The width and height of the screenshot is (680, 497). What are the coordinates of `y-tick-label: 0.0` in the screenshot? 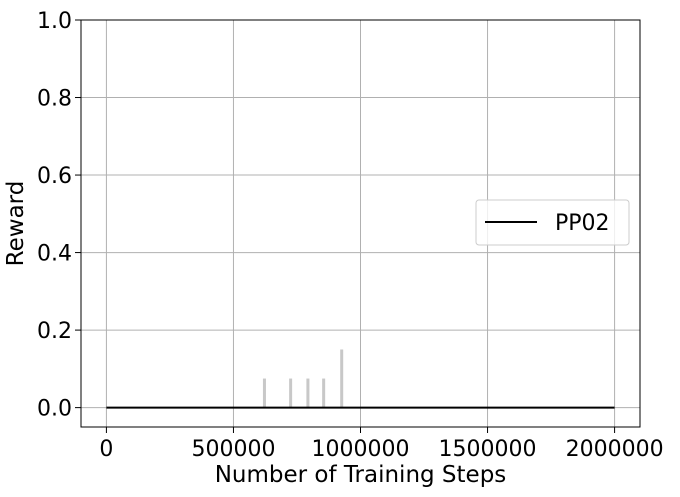 It's located at (54, 409).